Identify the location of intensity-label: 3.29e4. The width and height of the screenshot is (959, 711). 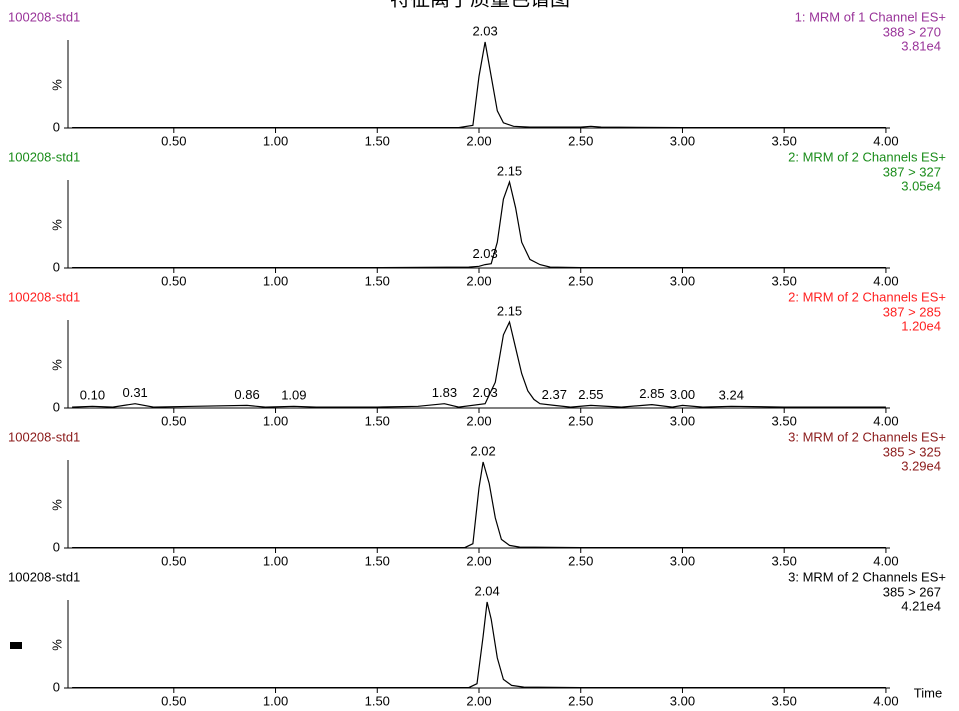
(921, 465).